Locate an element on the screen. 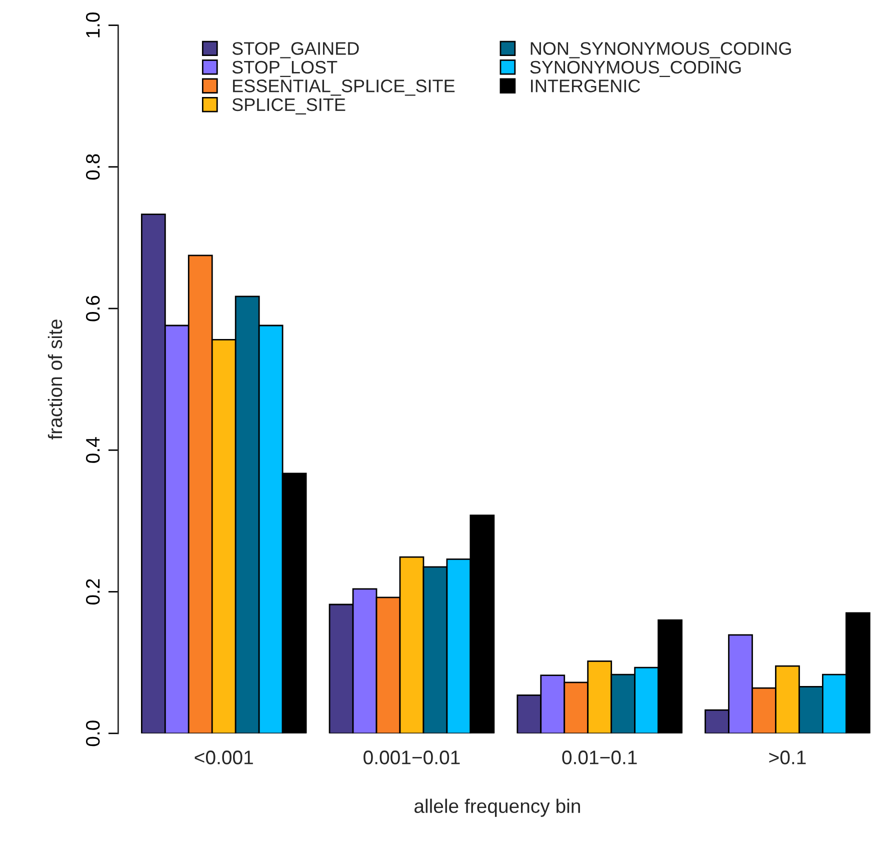  legend-label: SYNONYMOUS_CODING is located at coordinates (635, 69).